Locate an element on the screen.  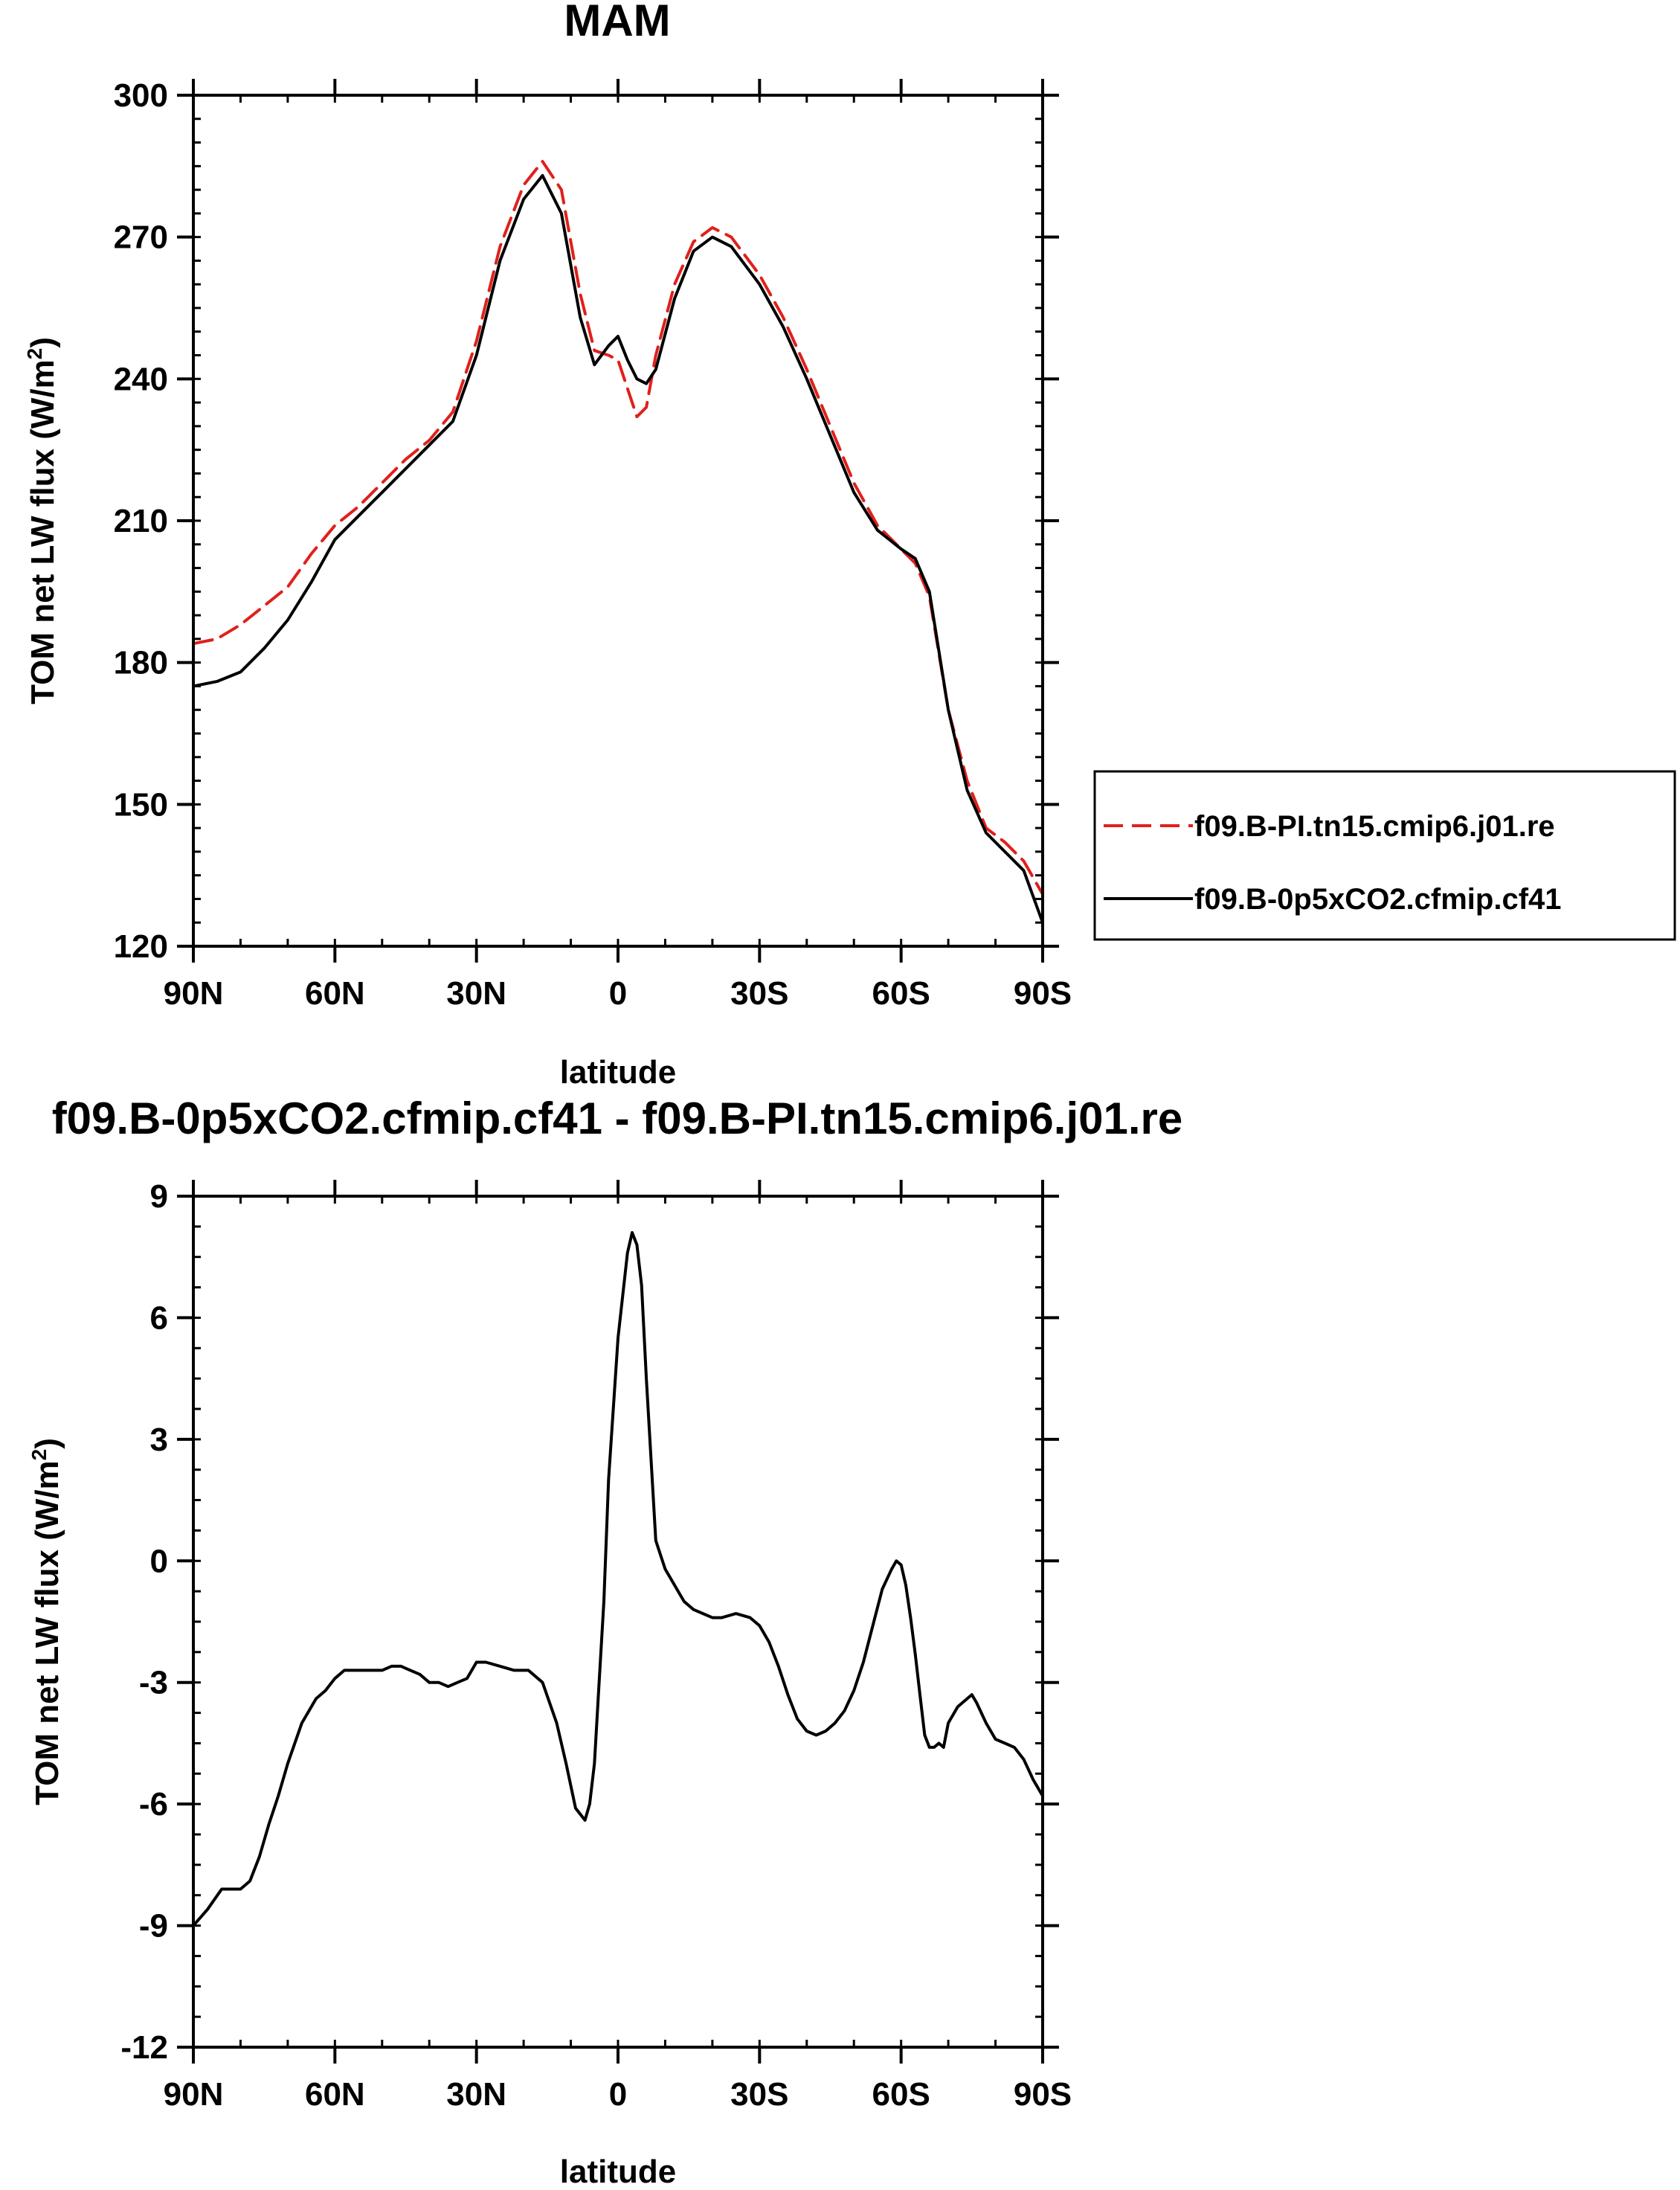
y-tick-label: 3 is located at coordinates (159, 1440).